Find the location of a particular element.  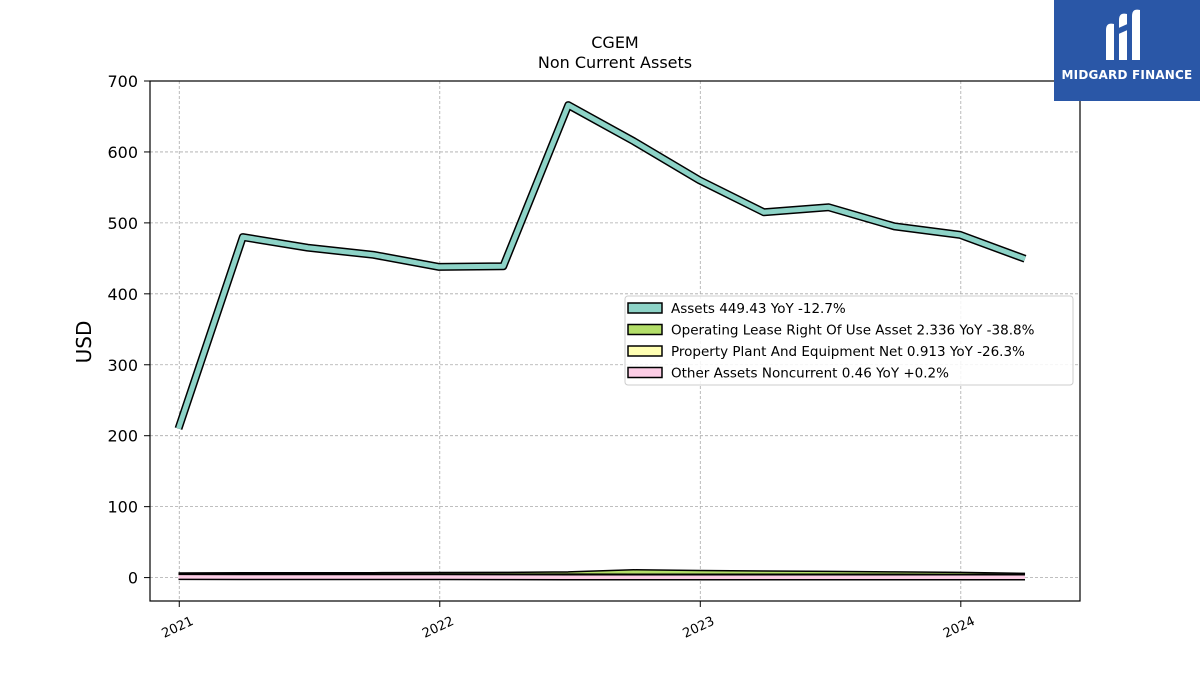

midgard-finance-logo: MIDGARD FINANCE is located at coordinates (1127, 50).